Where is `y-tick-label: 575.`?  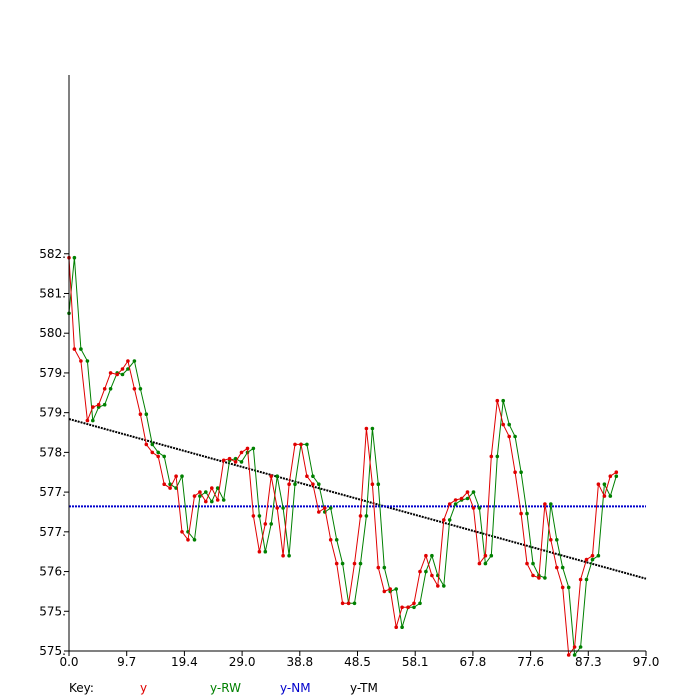
y-tick-label: 575. is located at coordinates (52, 611).